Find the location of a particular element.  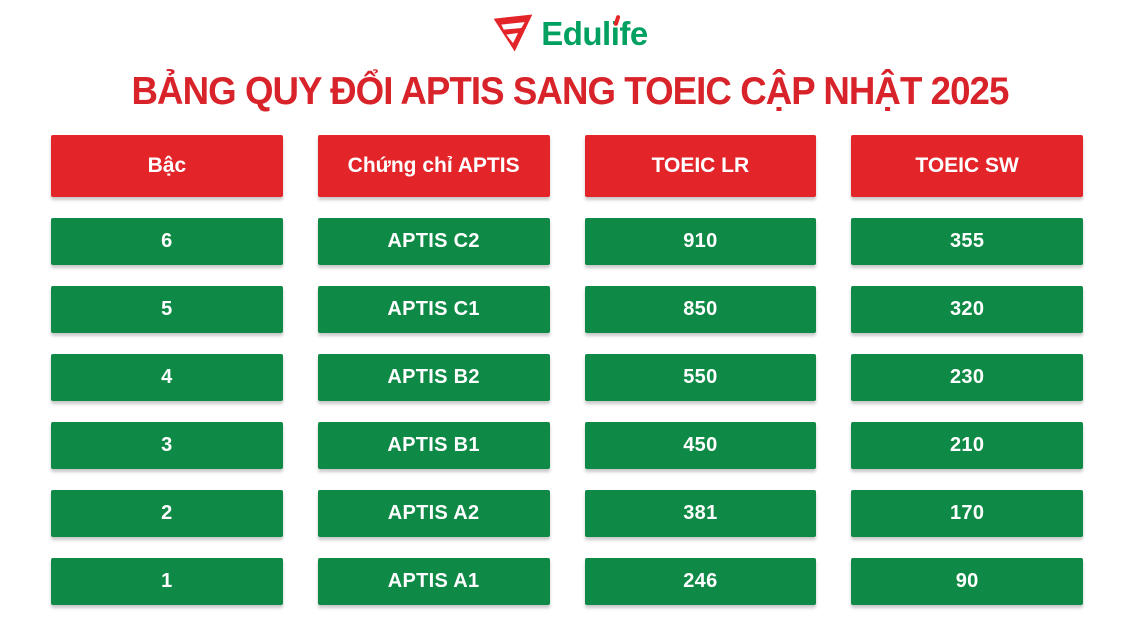

cell-aptis: APTIS C1 is located at coordinates (433, 309).